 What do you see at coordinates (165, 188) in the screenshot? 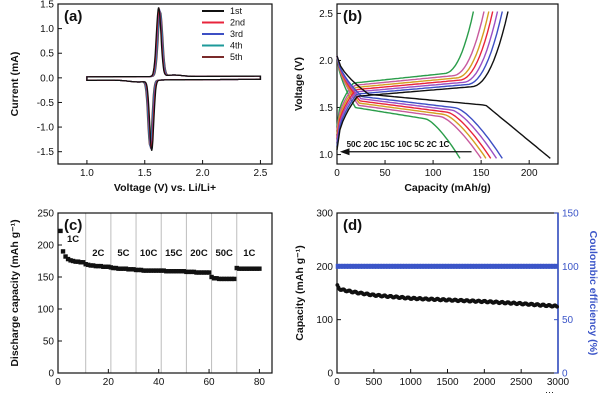
I see `x-axis-label: Voltage (V) vs. Li/Li+` at bounding box center [165, 188].